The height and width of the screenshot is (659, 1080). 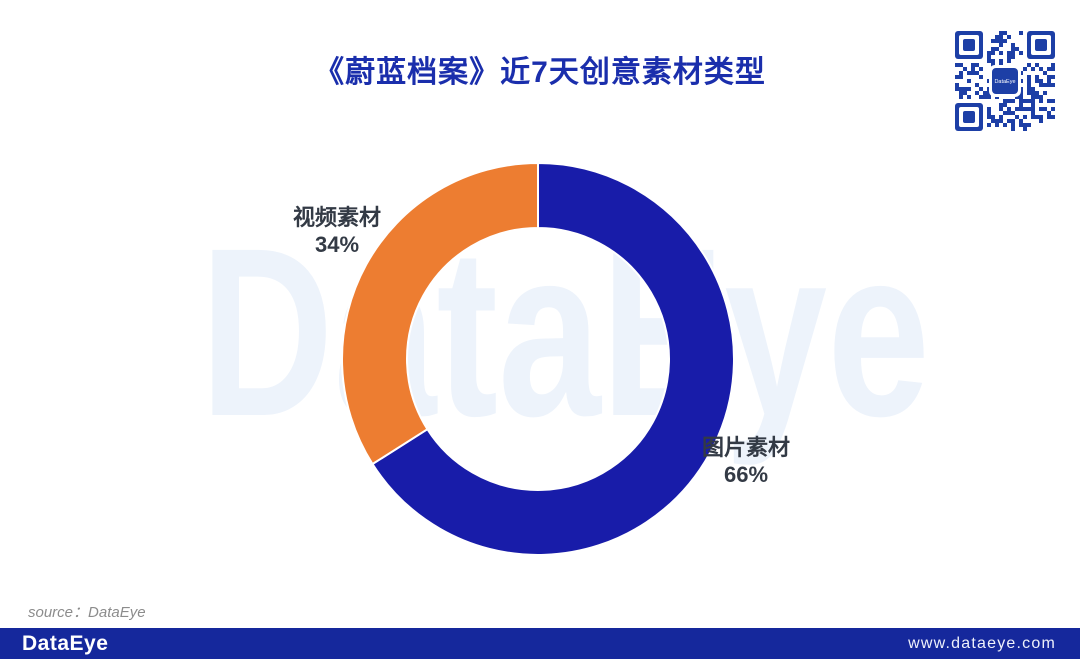 I want to click on source-note: source：DataEye, so click(x=87, y=612).